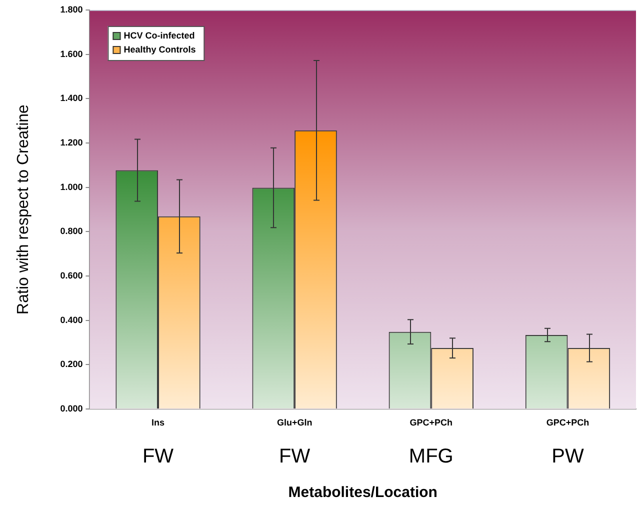  I want to click on x-axis-title: Metabolites/Location, so click(363, 493).